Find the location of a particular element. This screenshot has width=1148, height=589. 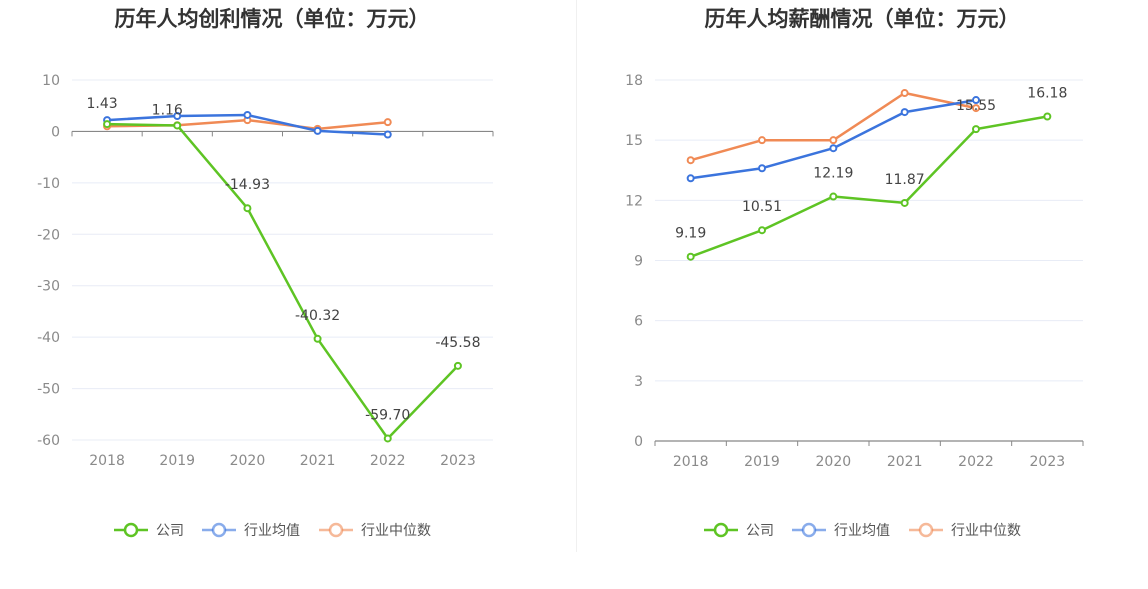

data-label: -59.70 is located at coordinates (387, 415).